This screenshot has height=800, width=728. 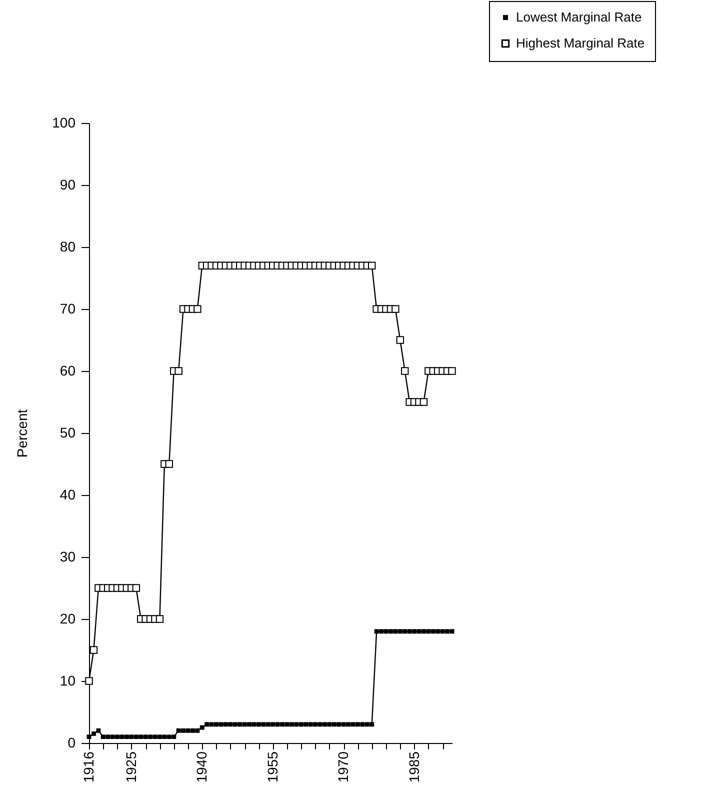 What do you see at coordinates (68, 184) in the screenshot?
I see `y-tick-label: 90` at bounding box center [68, 184].